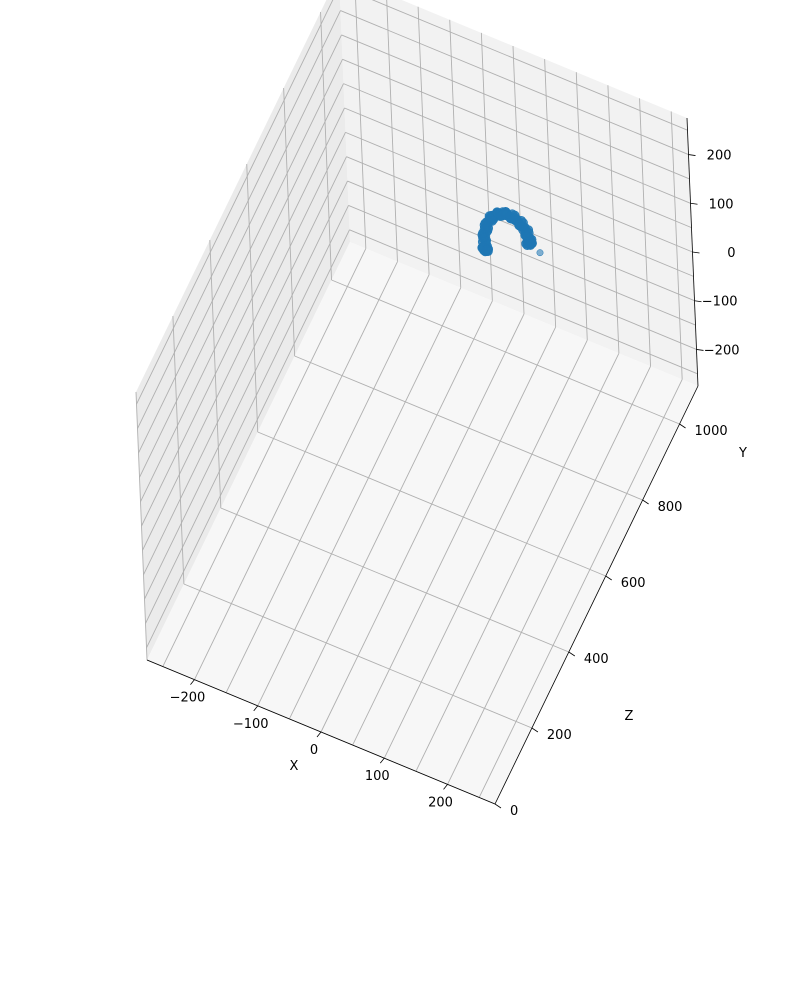 Image resolution: width=800 pixels, height=1000 pixels. What do you see at coordinates (377, 776) in the screenshot?
I see `x-tick-label: 100` at bounding box center [377, 776].